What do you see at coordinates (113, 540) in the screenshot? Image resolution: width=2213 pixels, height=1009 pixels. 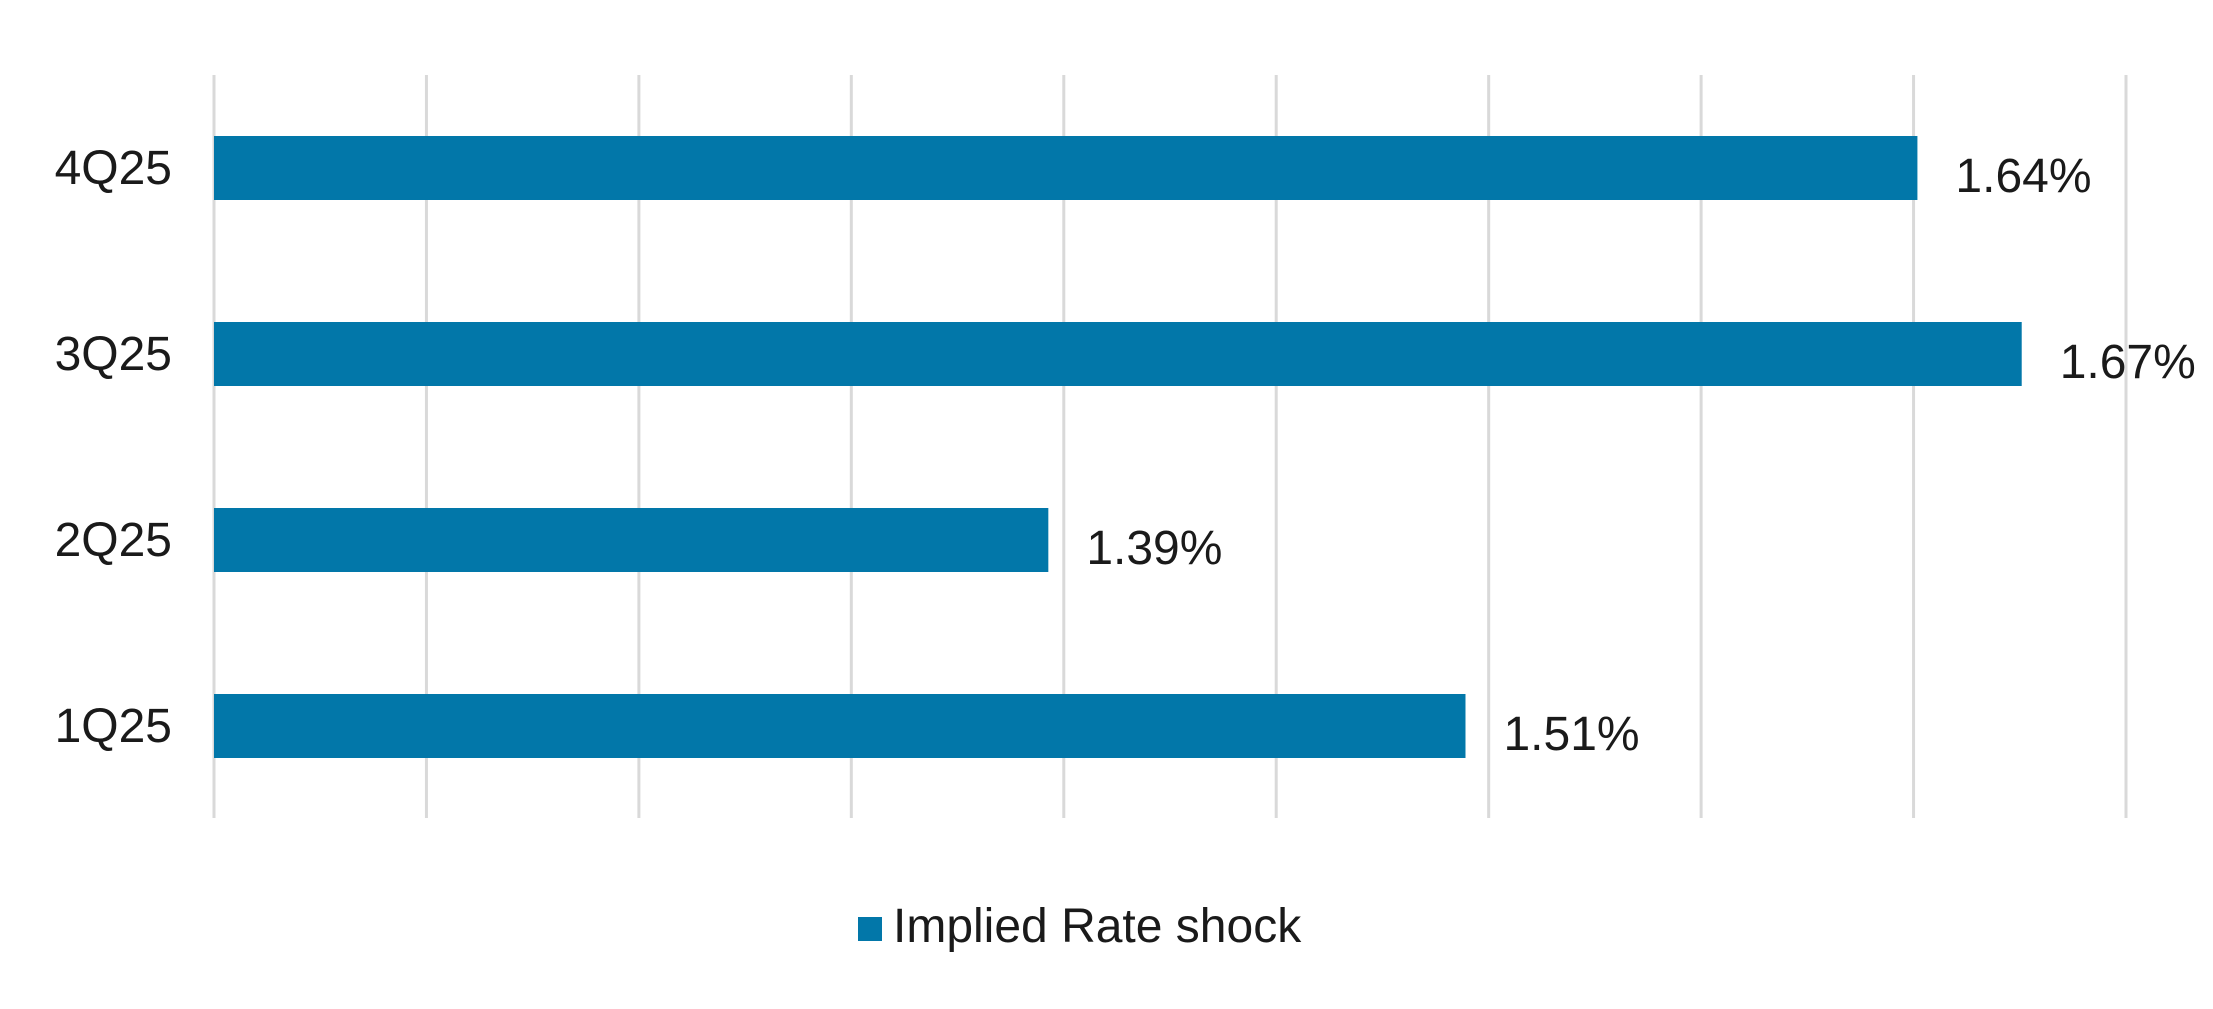 I see `category-label-2q25: 2Q25` at bounding box center [113, 540].